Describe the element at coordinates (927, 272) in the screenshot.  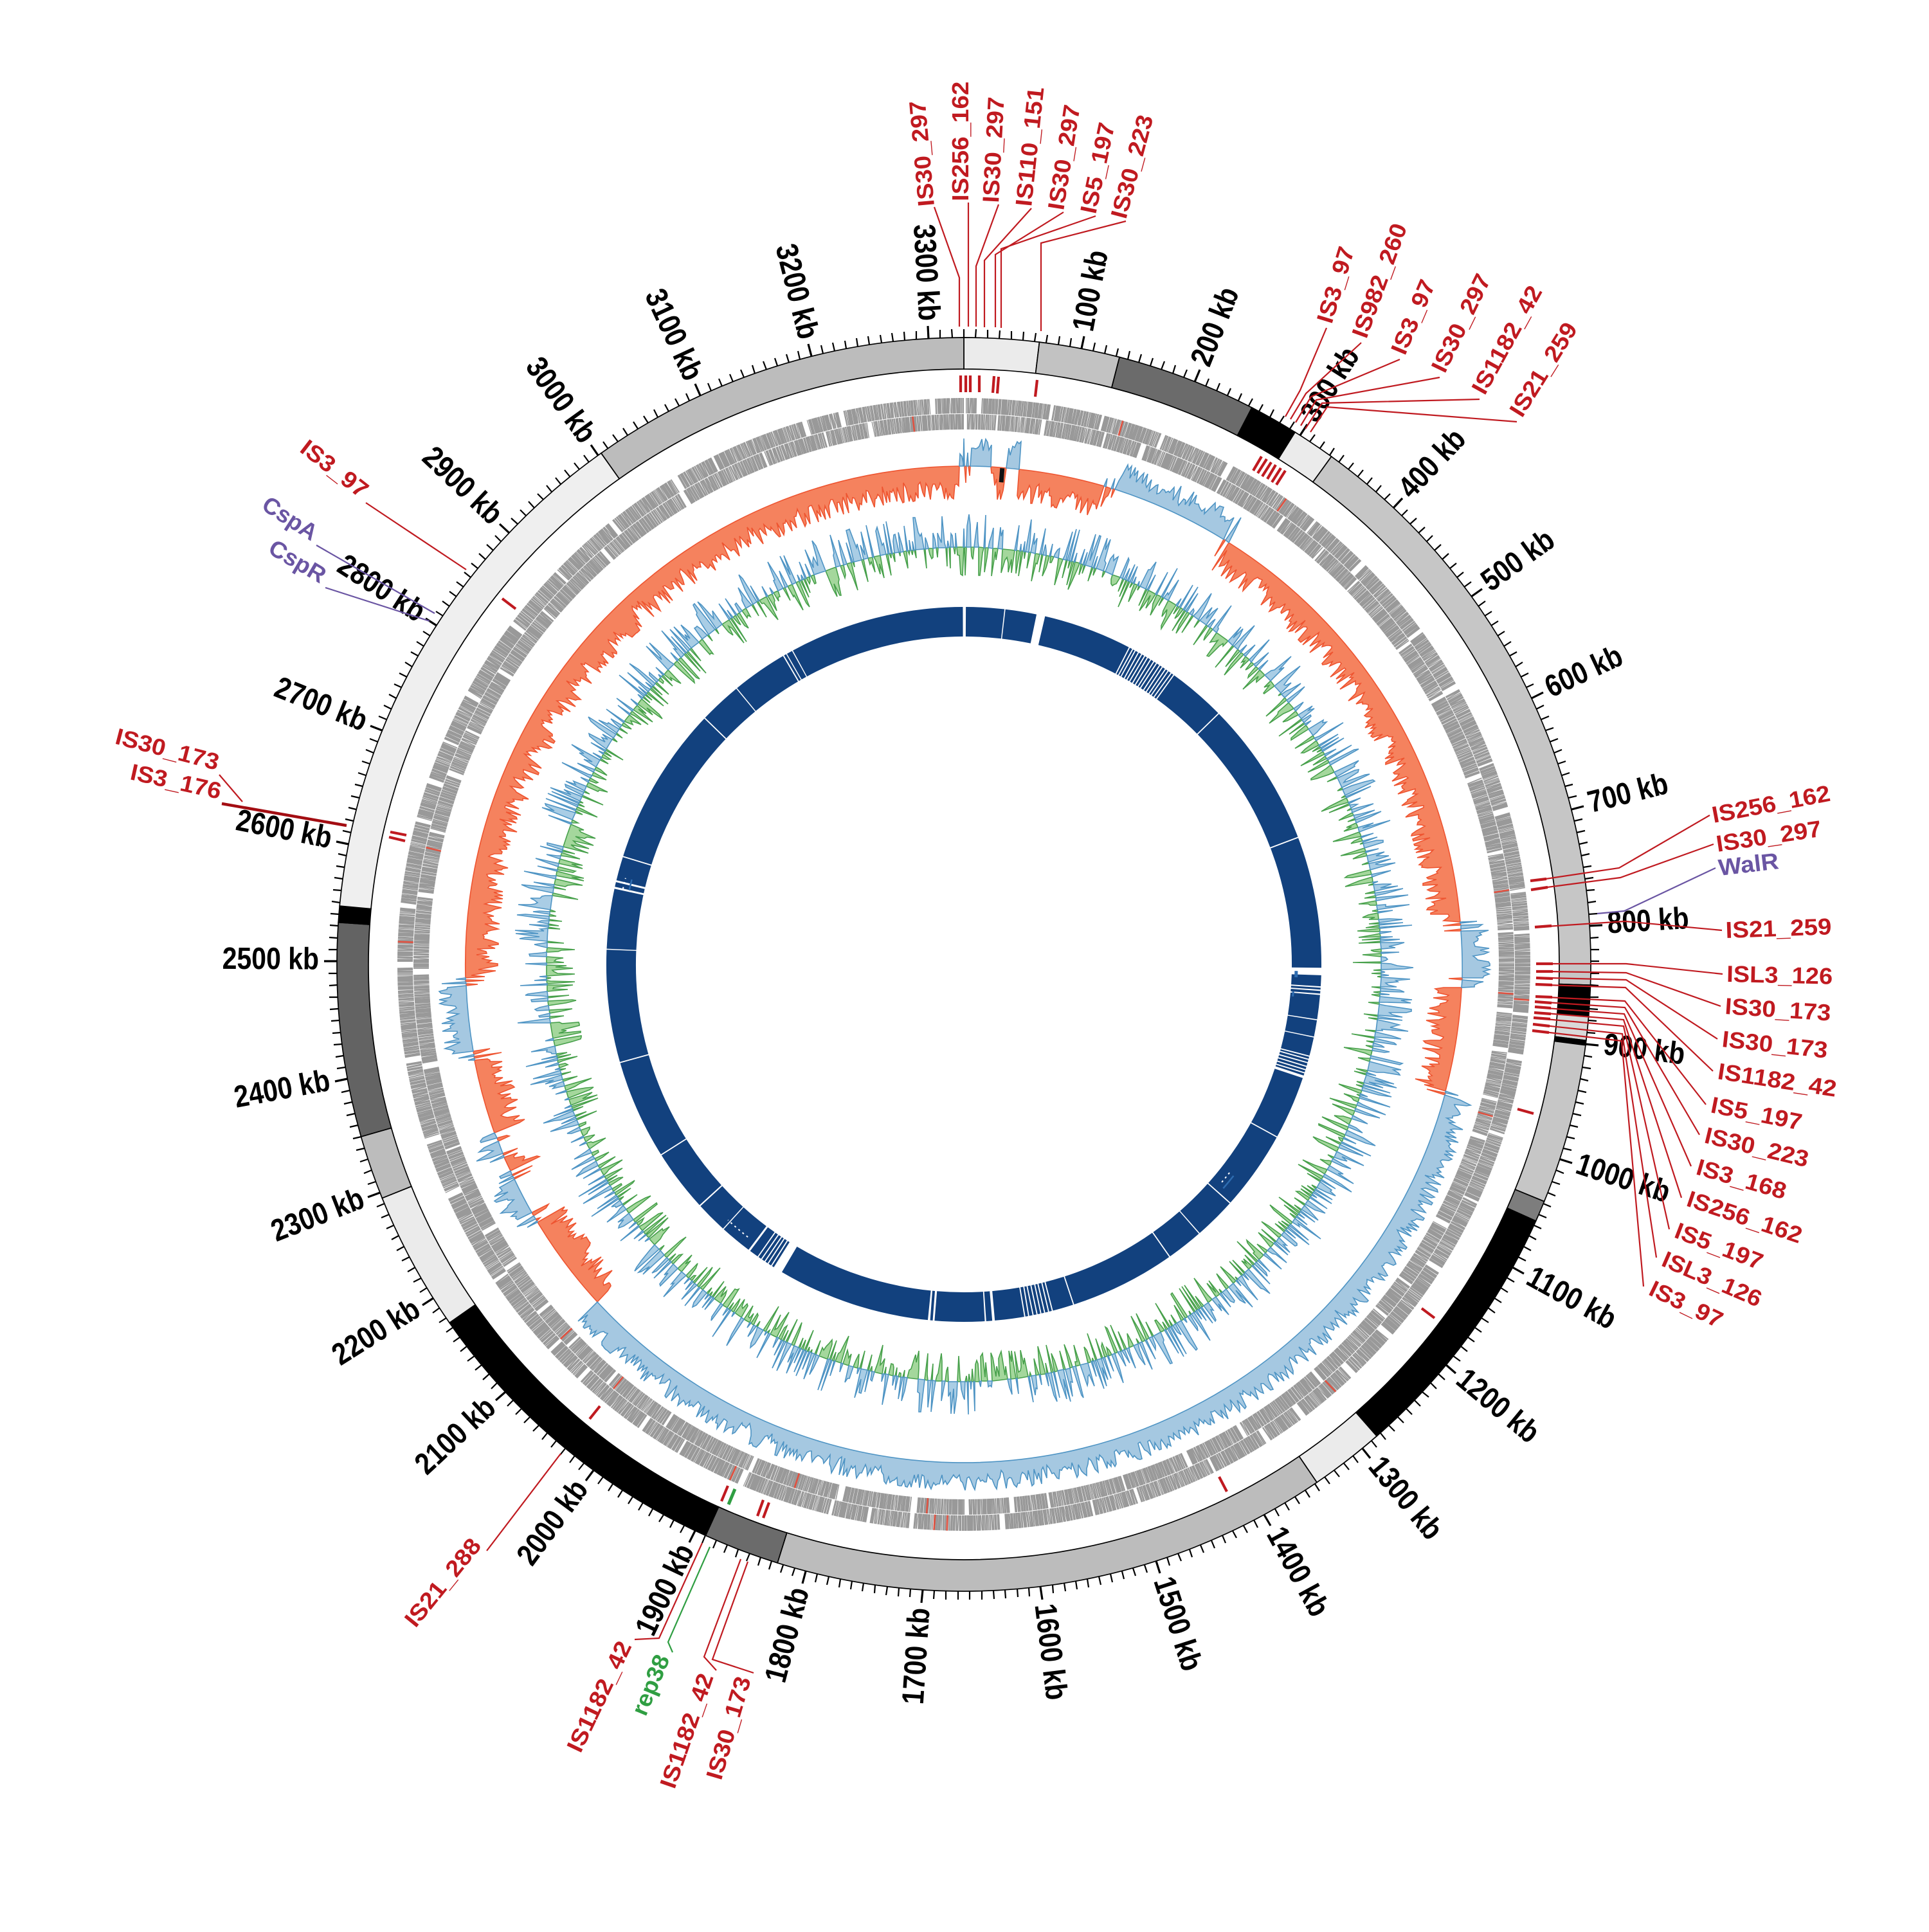
I see `svg-text: 3300 kb` at that location.